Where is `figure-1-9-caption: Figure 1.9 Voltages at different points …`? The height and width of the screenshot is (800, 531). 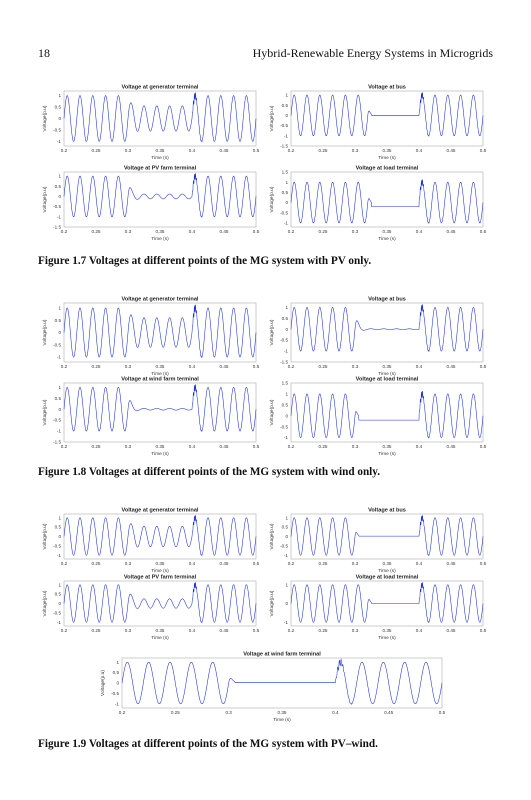
figure-1-9-caption: Figure 1.9 Voltages at different points … is located at coordinates (208, 744).